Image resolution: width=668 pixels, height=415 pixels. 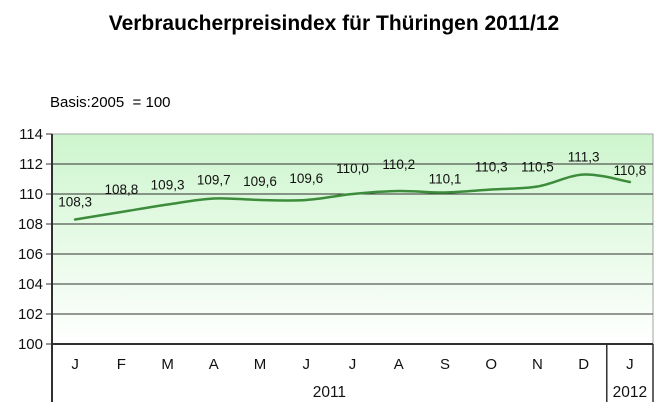 What do you see at coordinates (398, 164) in the screenshot?
I see `data-point-label: 110,2` at bounding box center [398, 164].